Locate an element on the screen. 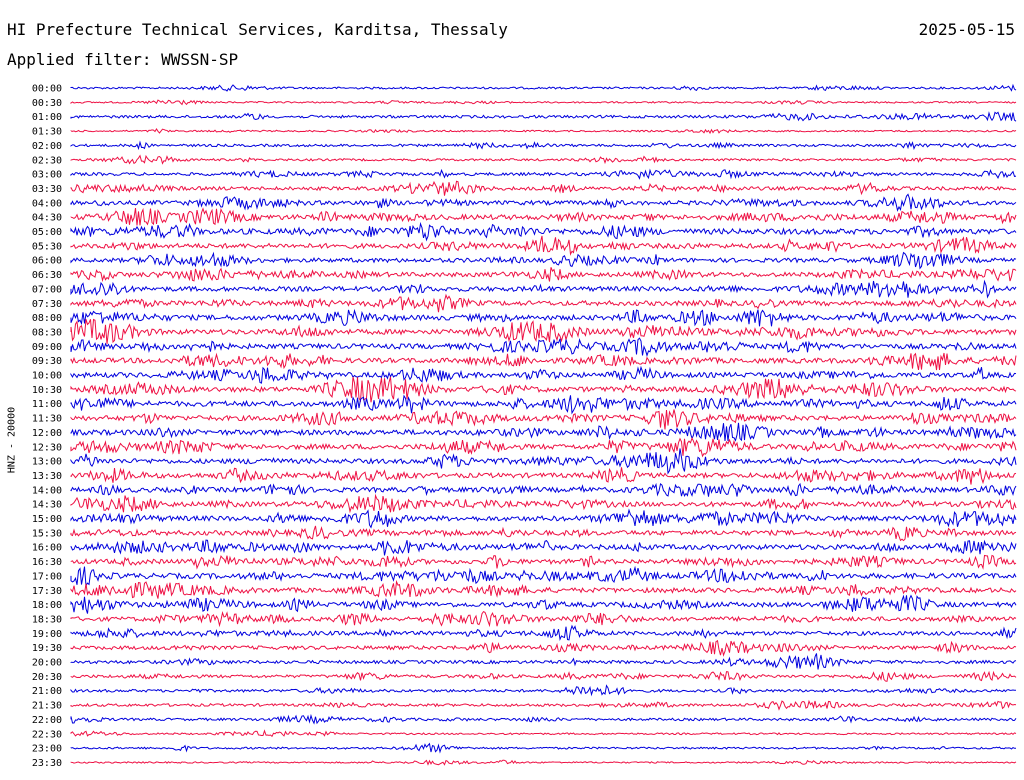  time-tick-label: 13:30 is located at coordinates (47, 476).